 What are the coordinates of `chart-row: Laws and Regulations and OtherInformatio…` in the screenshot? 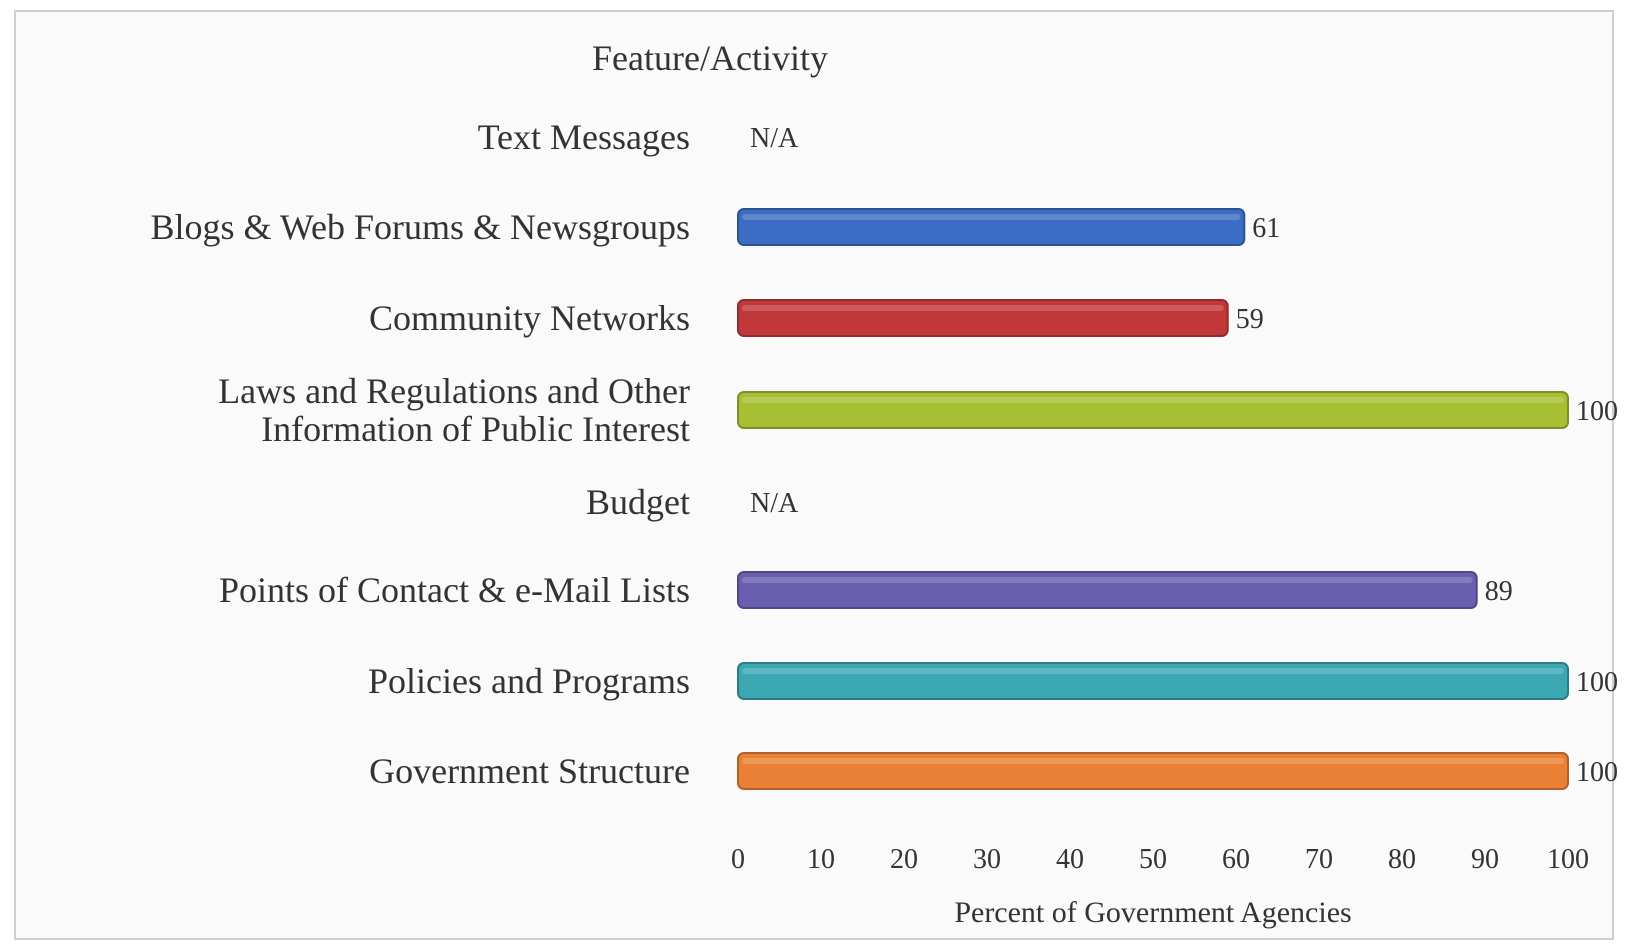 It's located at (918, 410).